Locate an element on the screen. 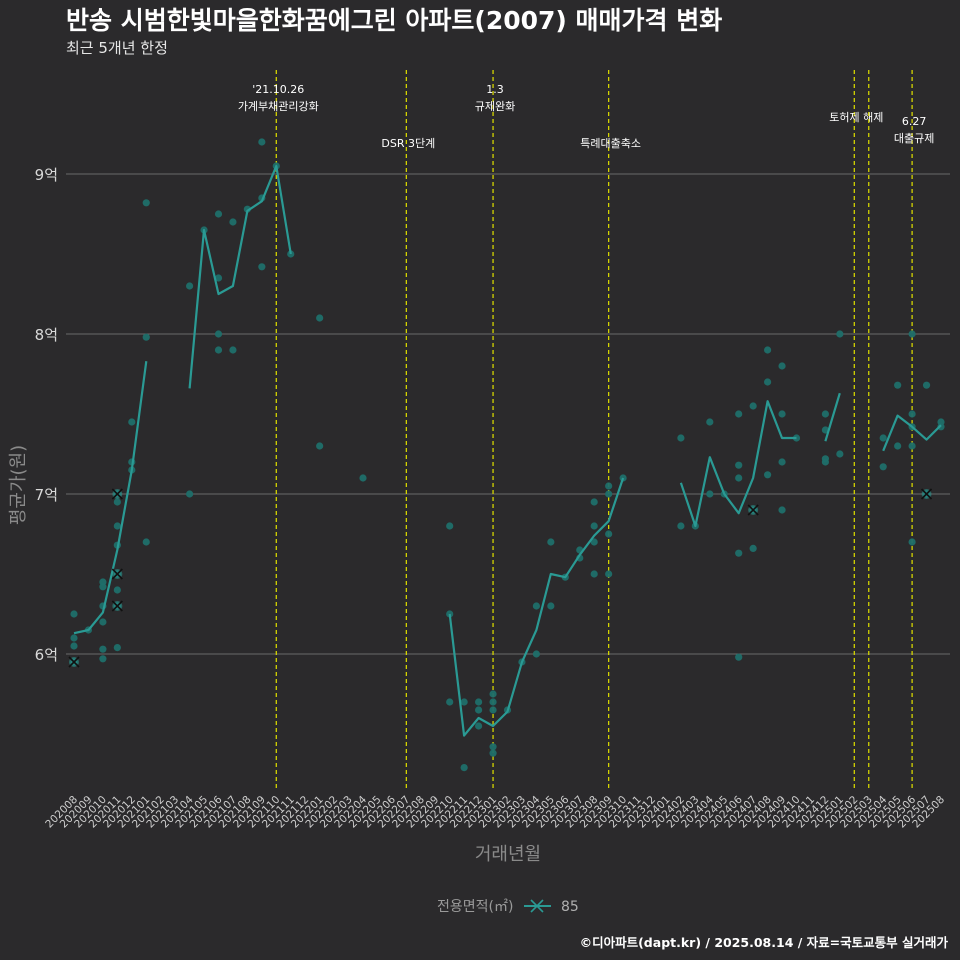 The image size is (960, 960). legend: 전용면적(㎡) 85 is located at coordinates (508, 907).